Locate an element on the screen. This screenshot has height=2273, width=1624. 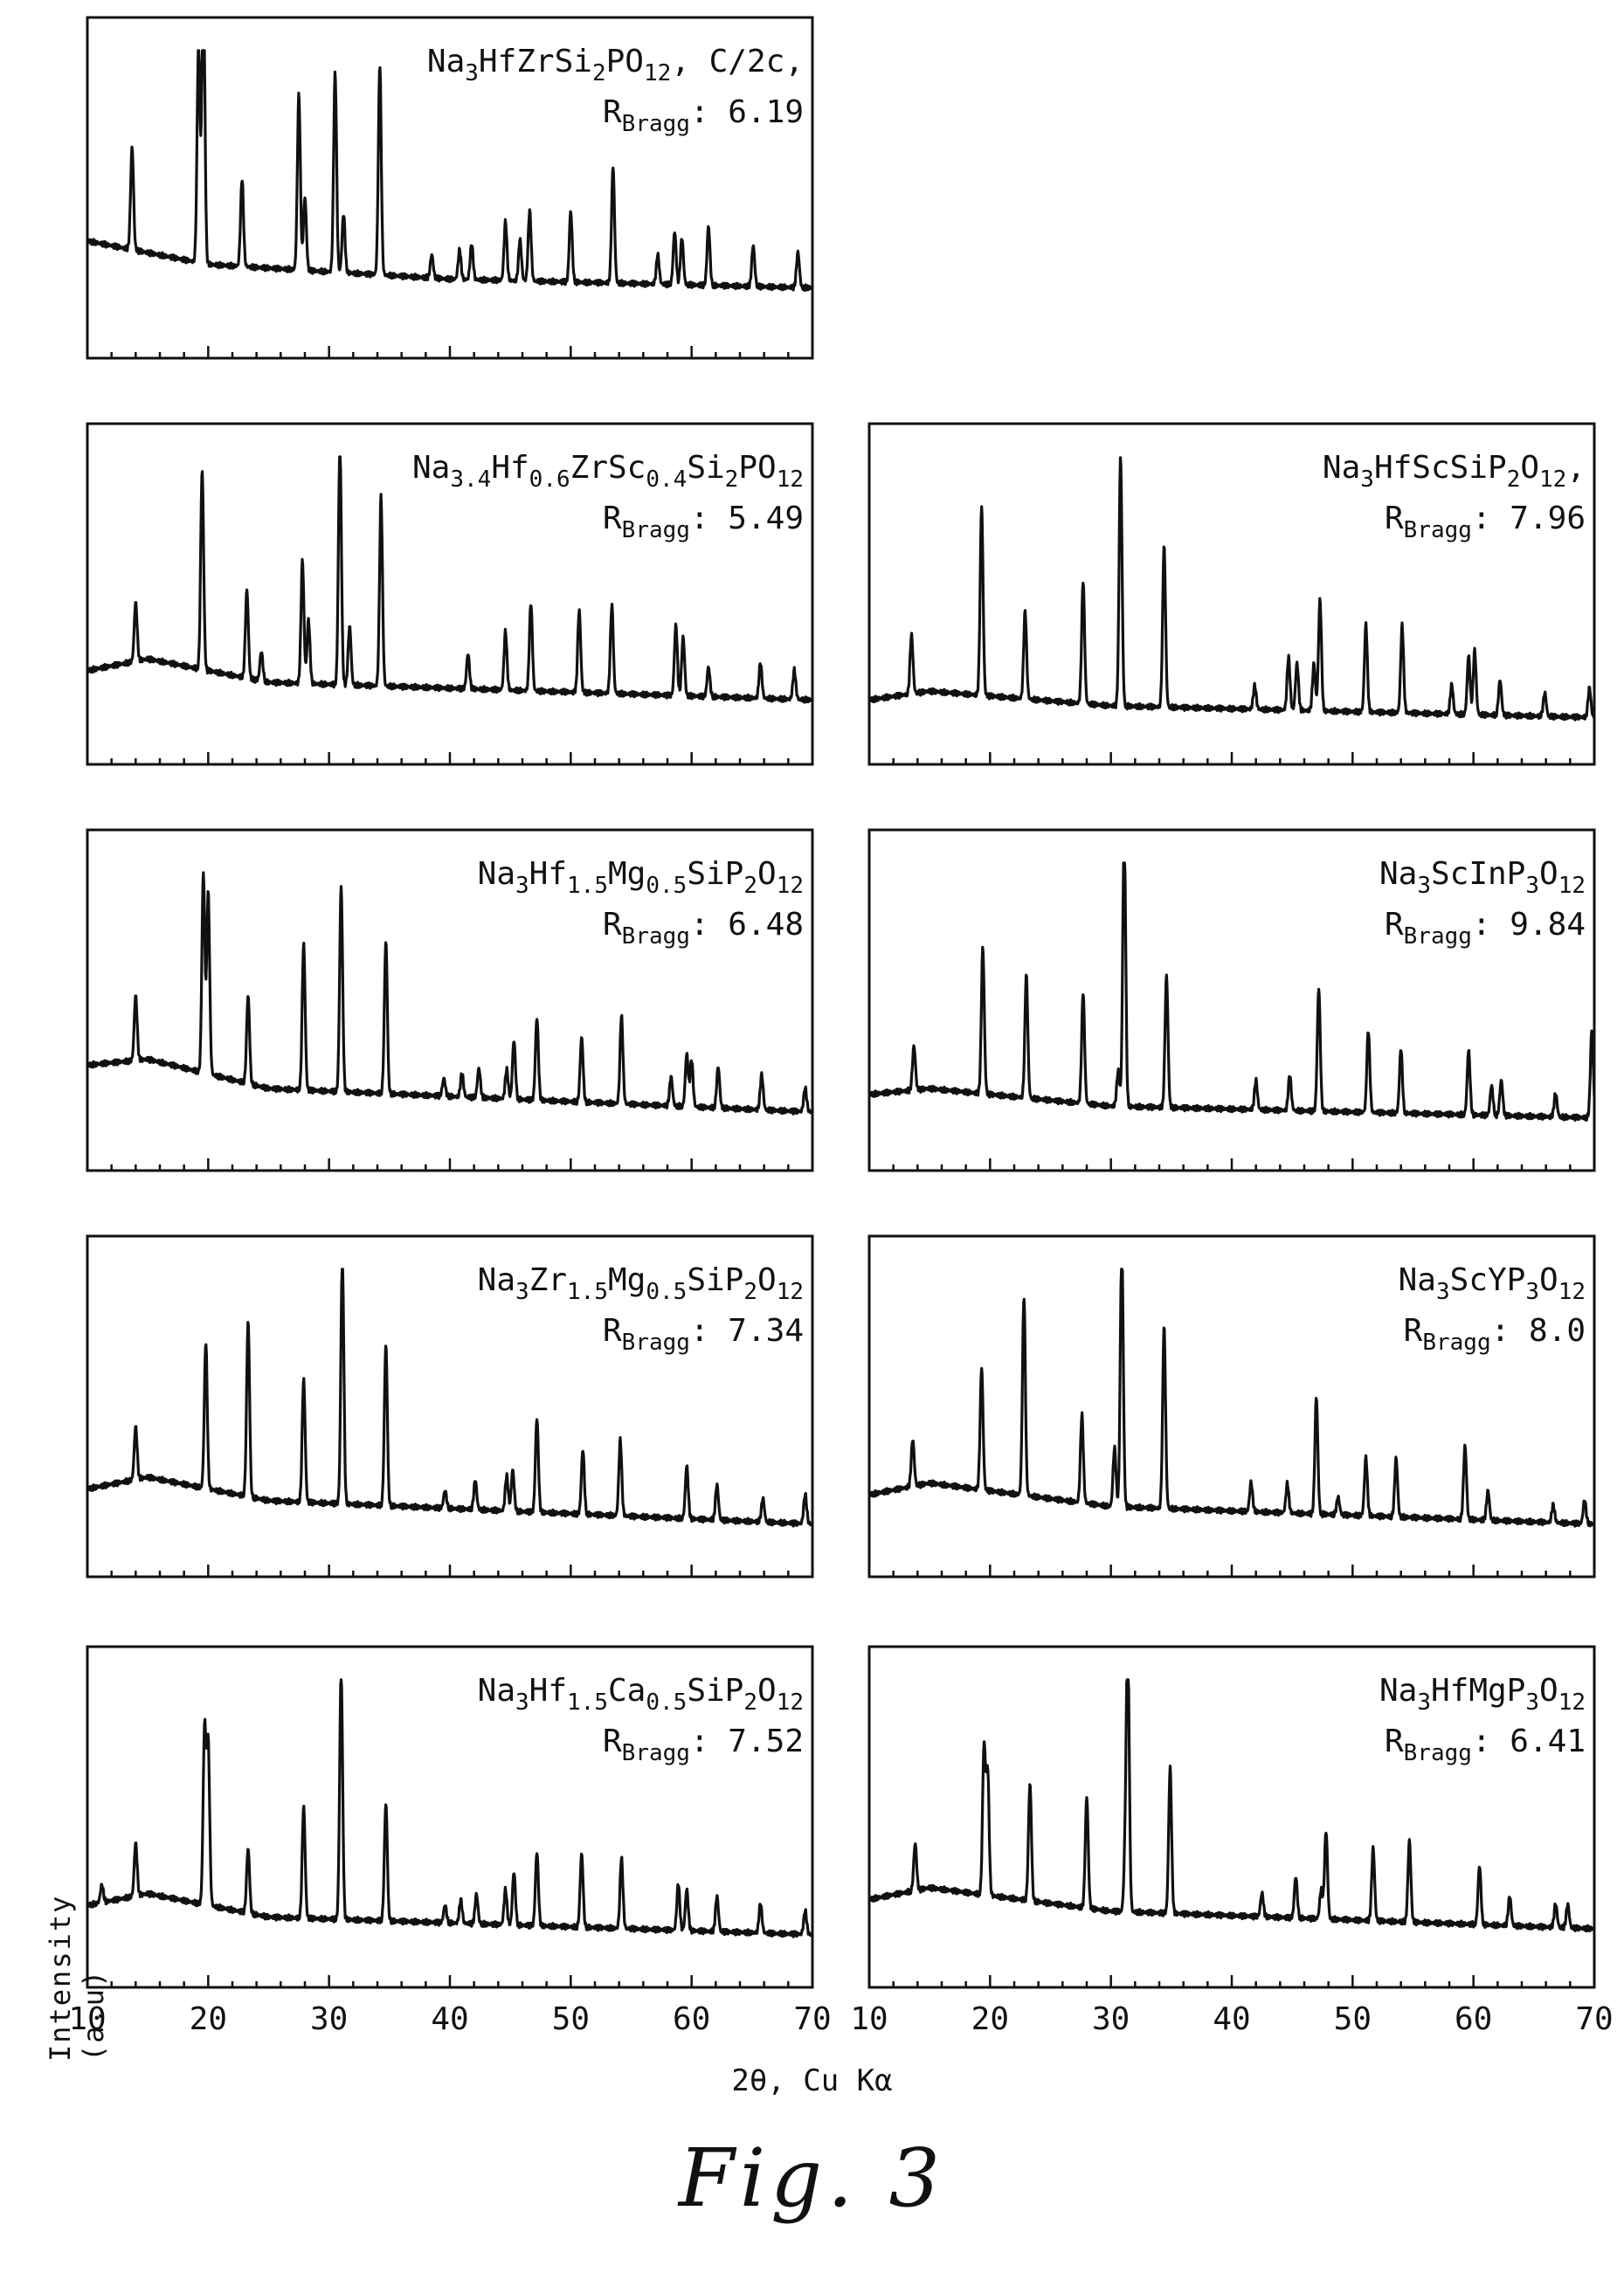
composition-label: Na3​HfScSiP2​O12​, is located at coordinates (1454, 471).